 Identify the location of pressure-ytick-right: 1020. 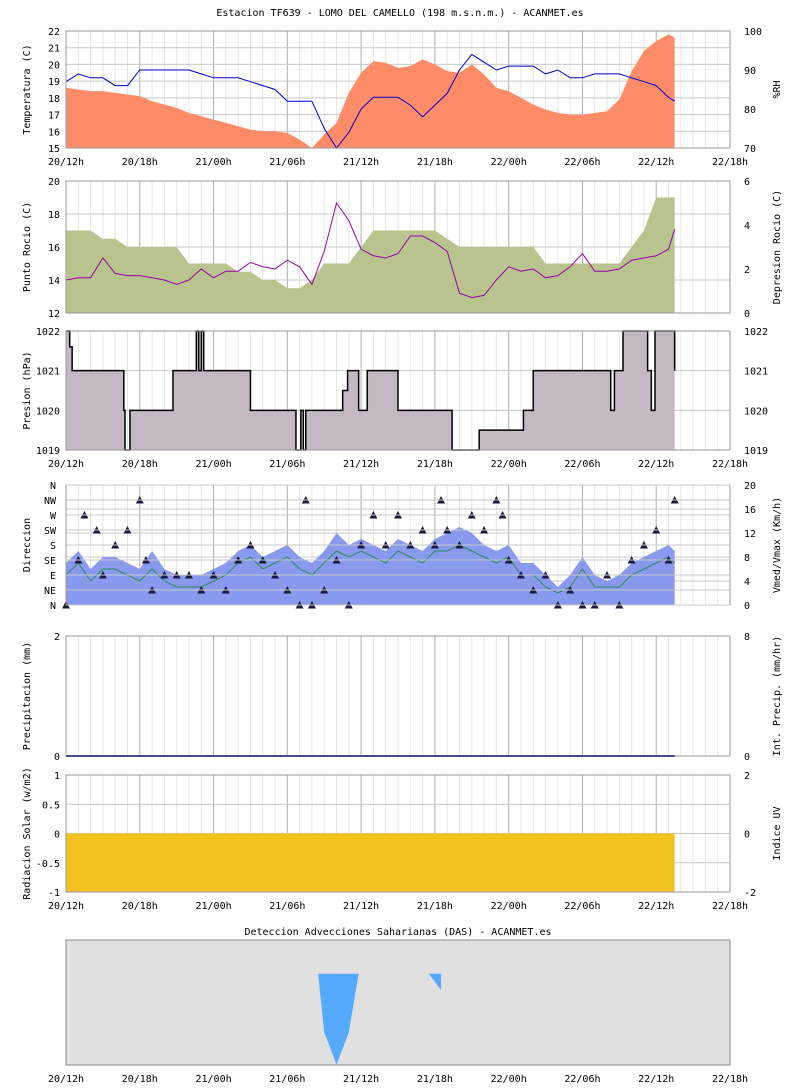
(756, 411).